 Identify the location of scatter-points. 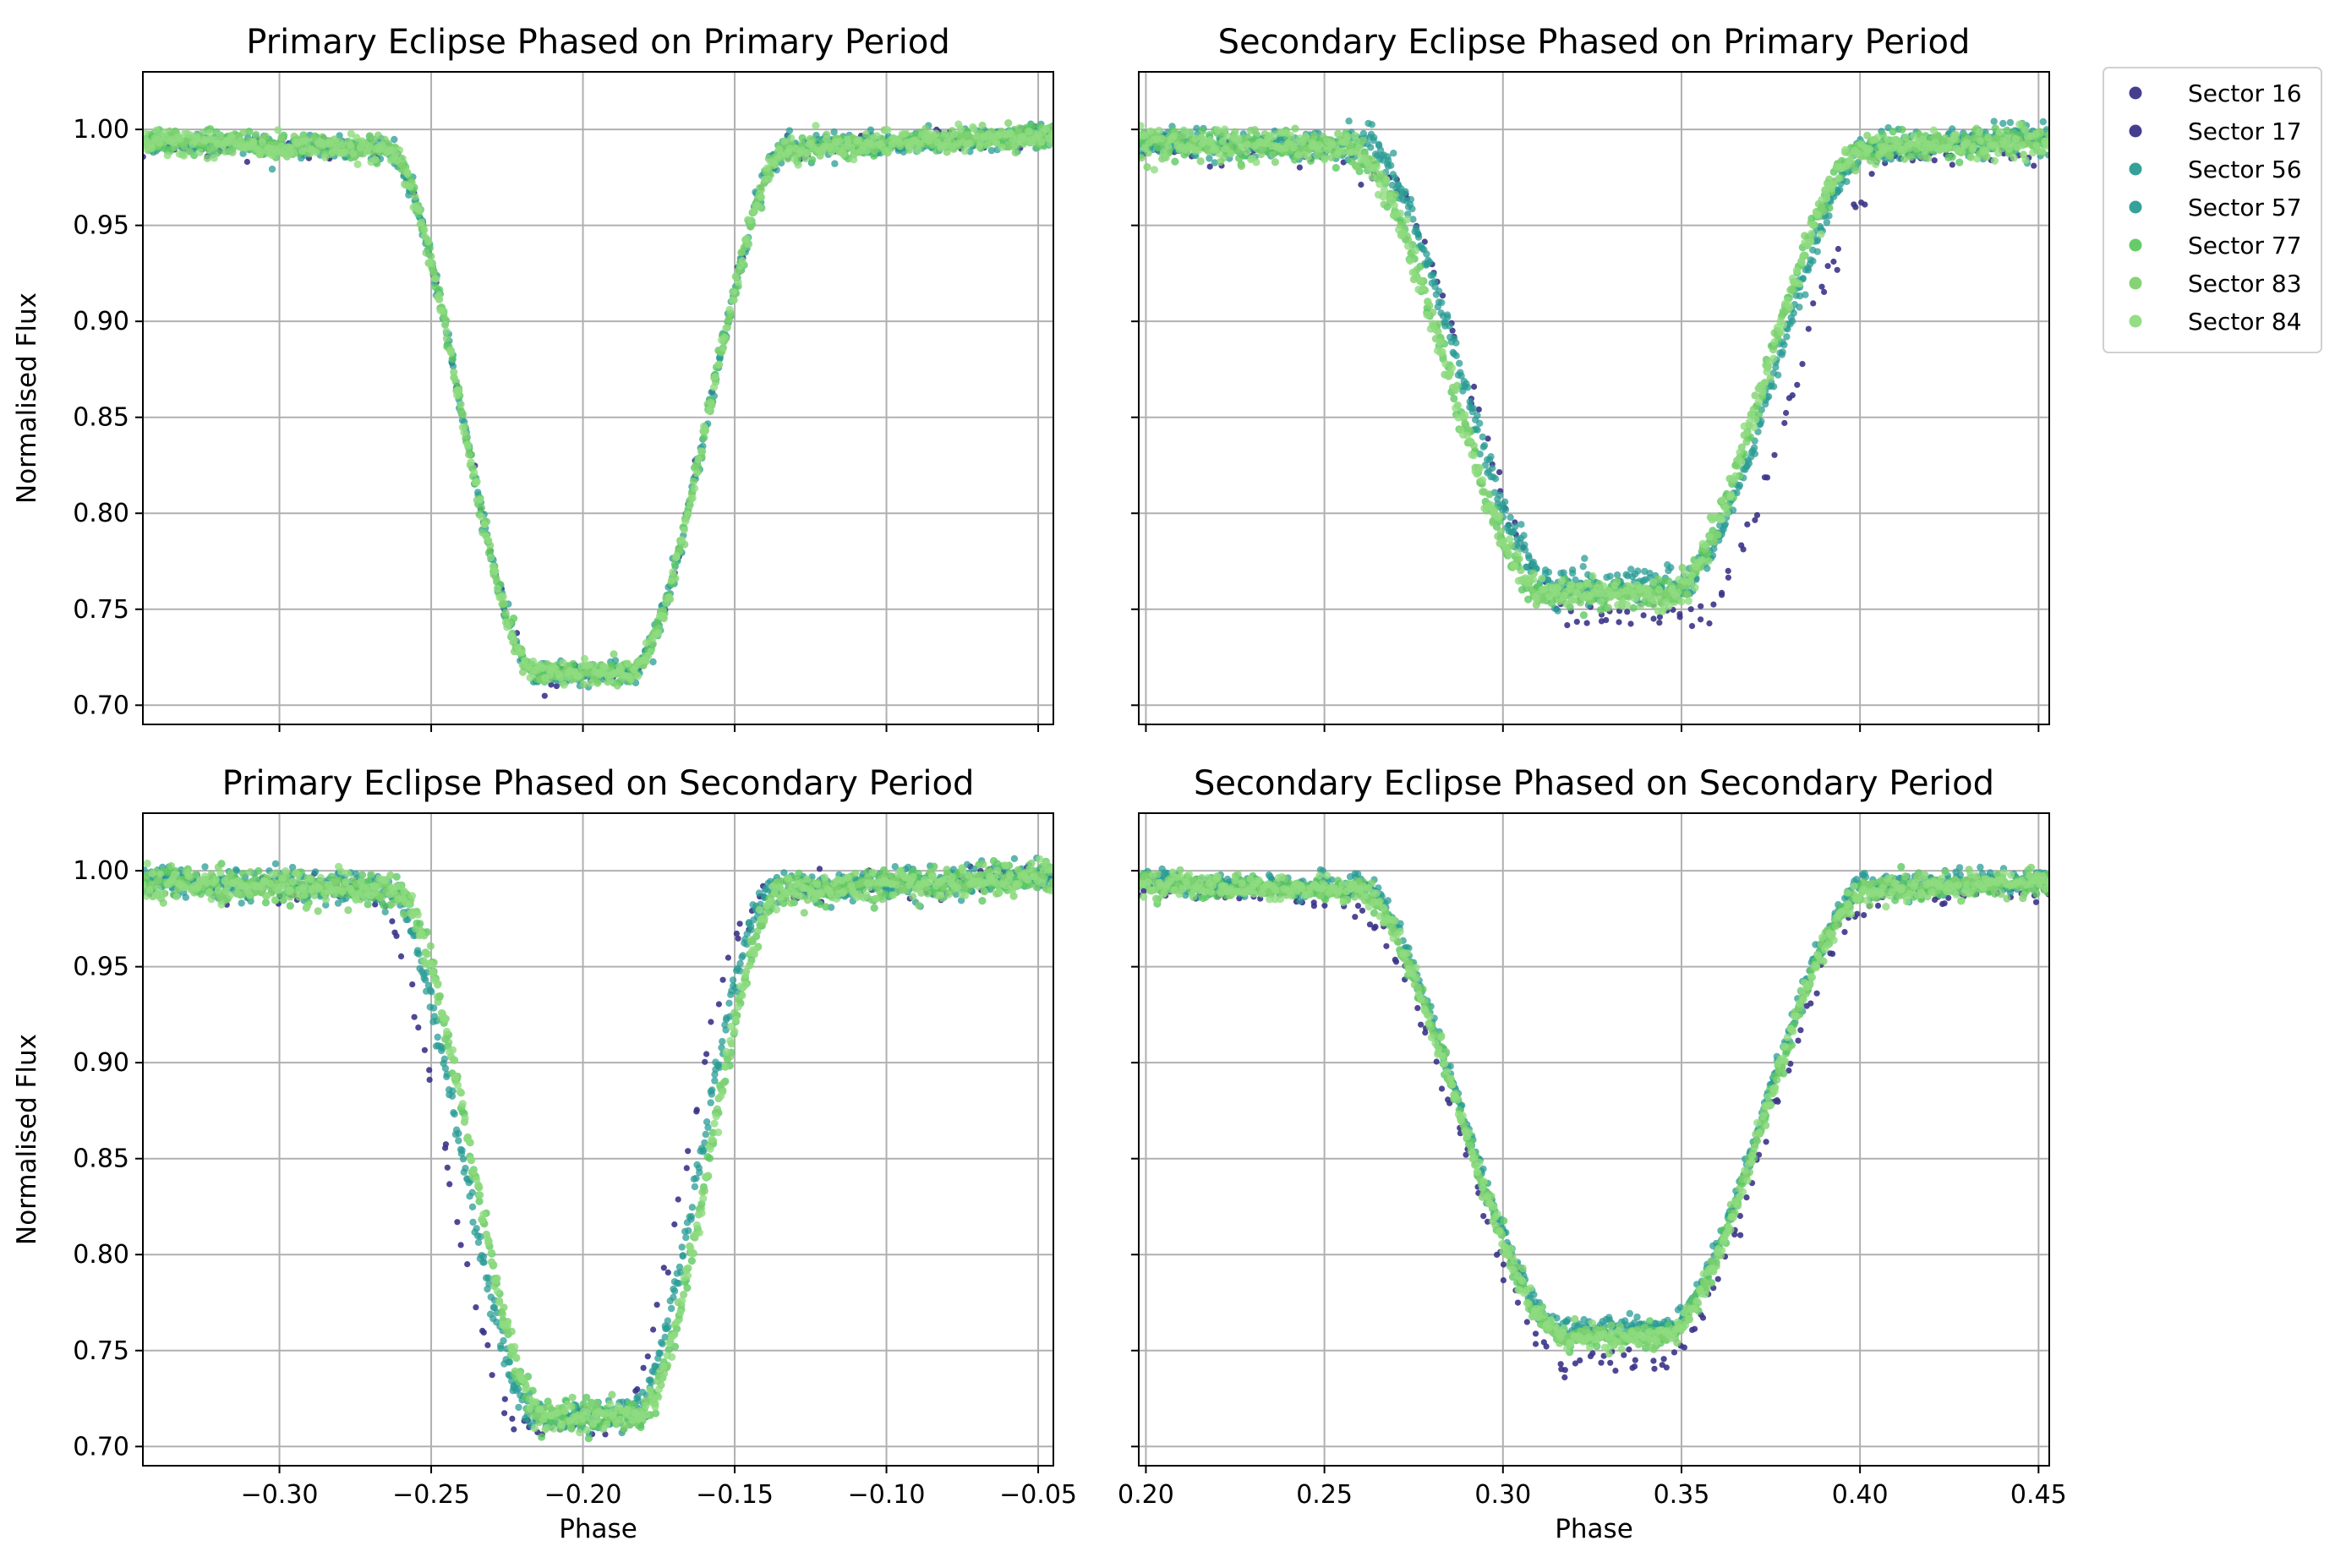
(1594, 373).